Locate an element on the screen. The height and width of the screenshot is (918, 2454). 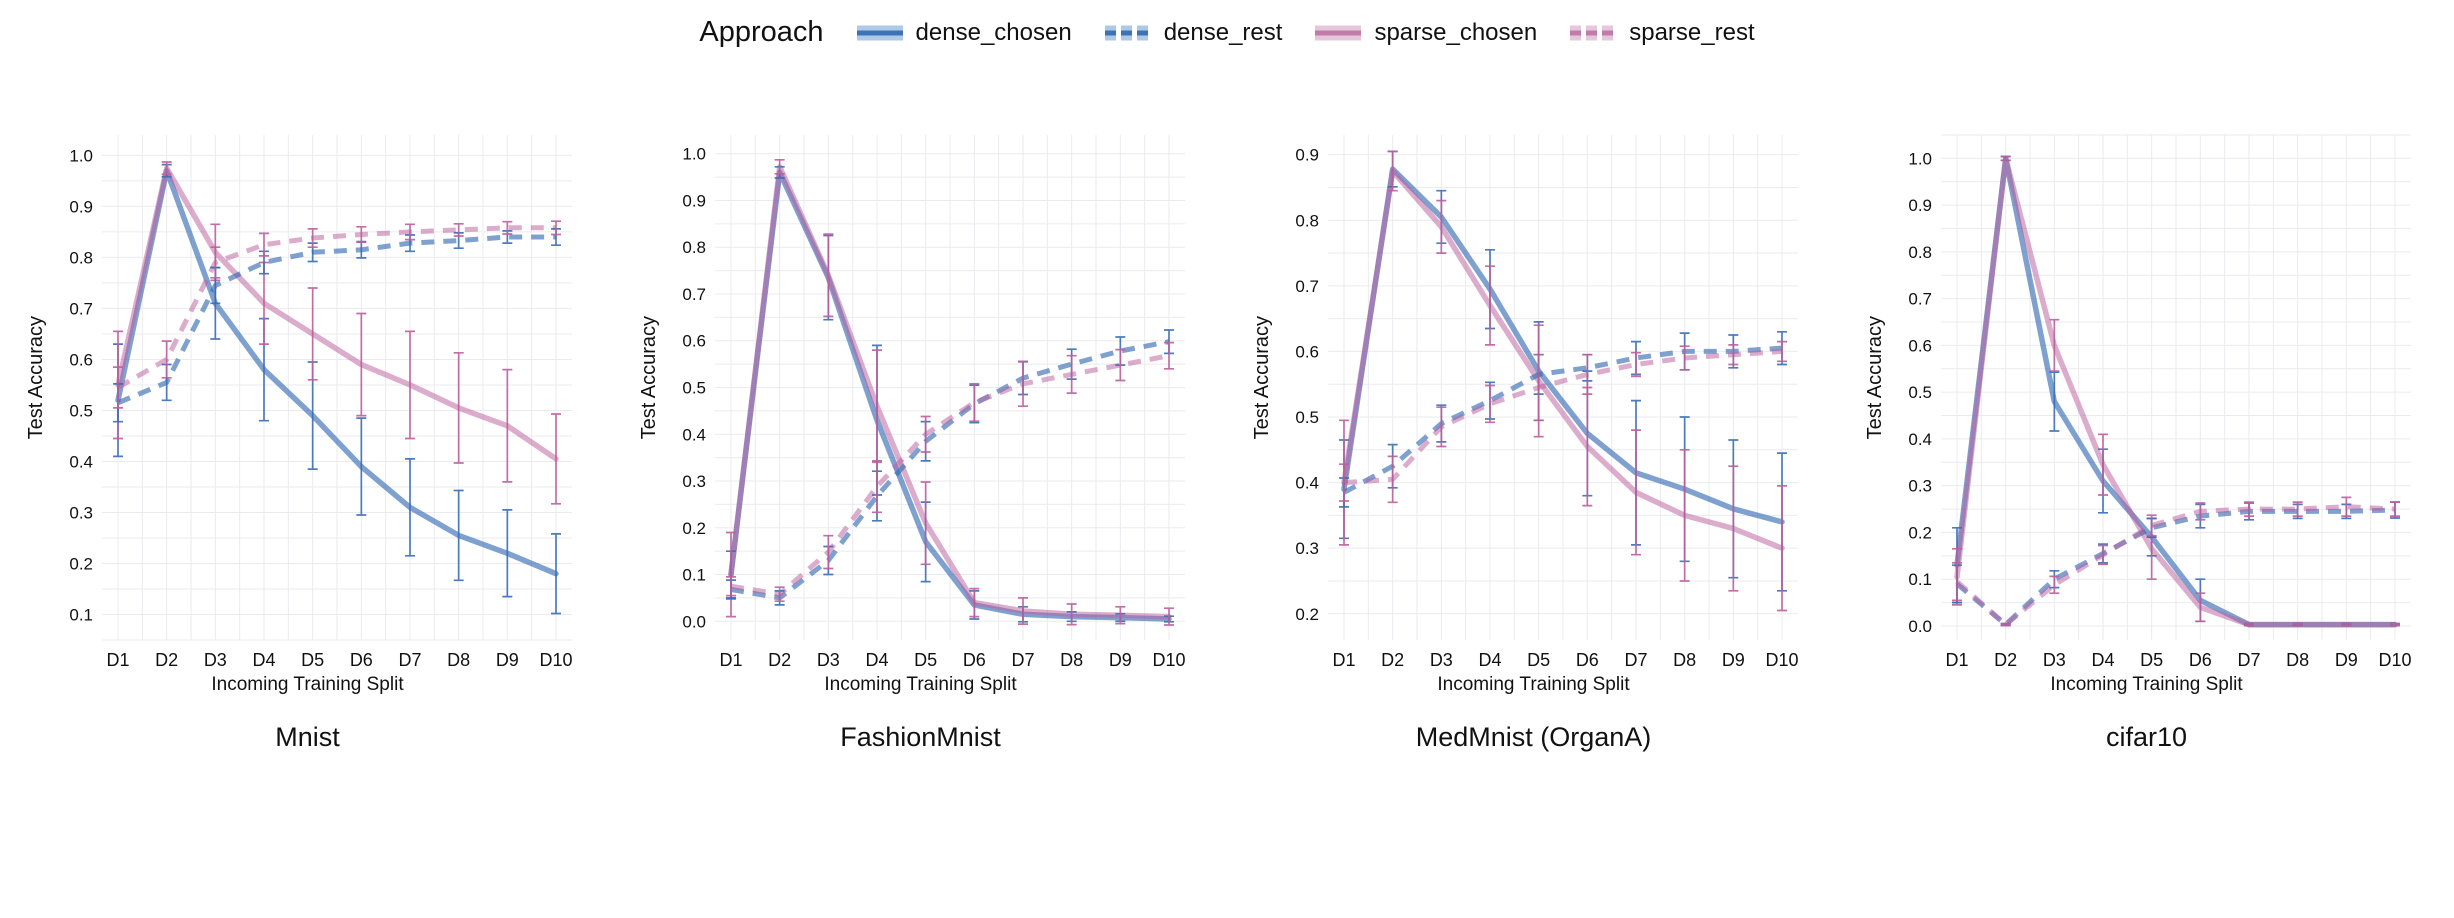
legend-swatch-sparse_rest-icon is located at coordinates (1593, 32).